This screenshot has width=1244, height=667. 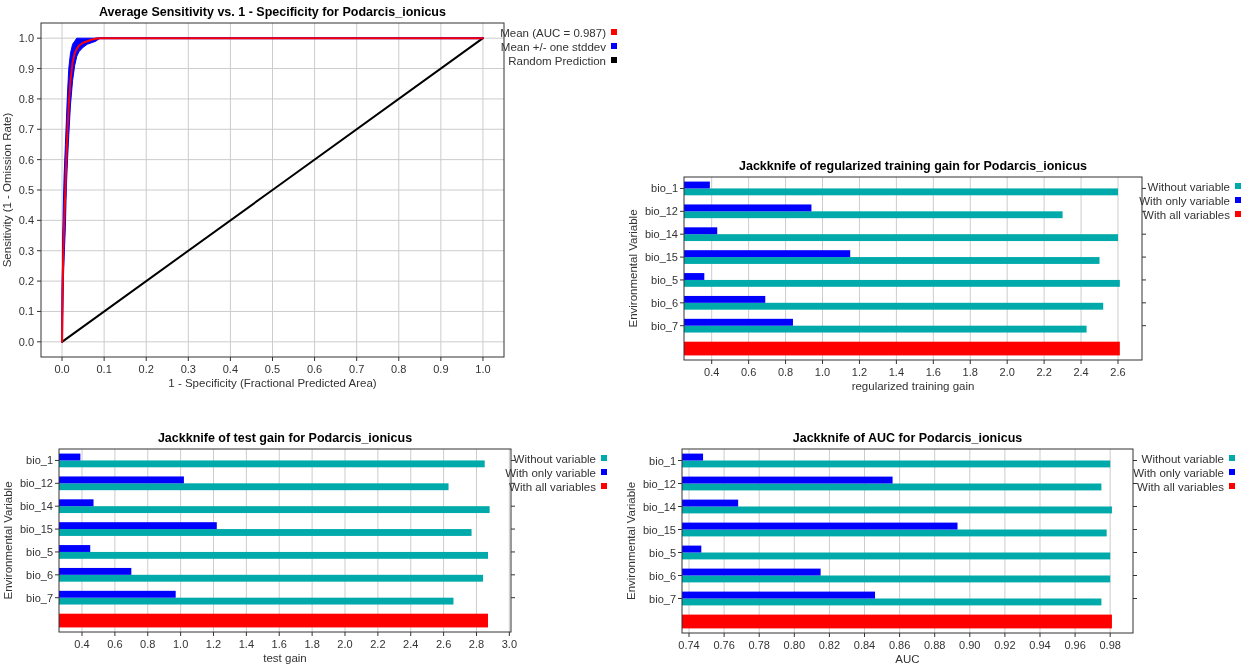 I want to click on x-tick-label: 0.94, so click(x=1040, y=645).